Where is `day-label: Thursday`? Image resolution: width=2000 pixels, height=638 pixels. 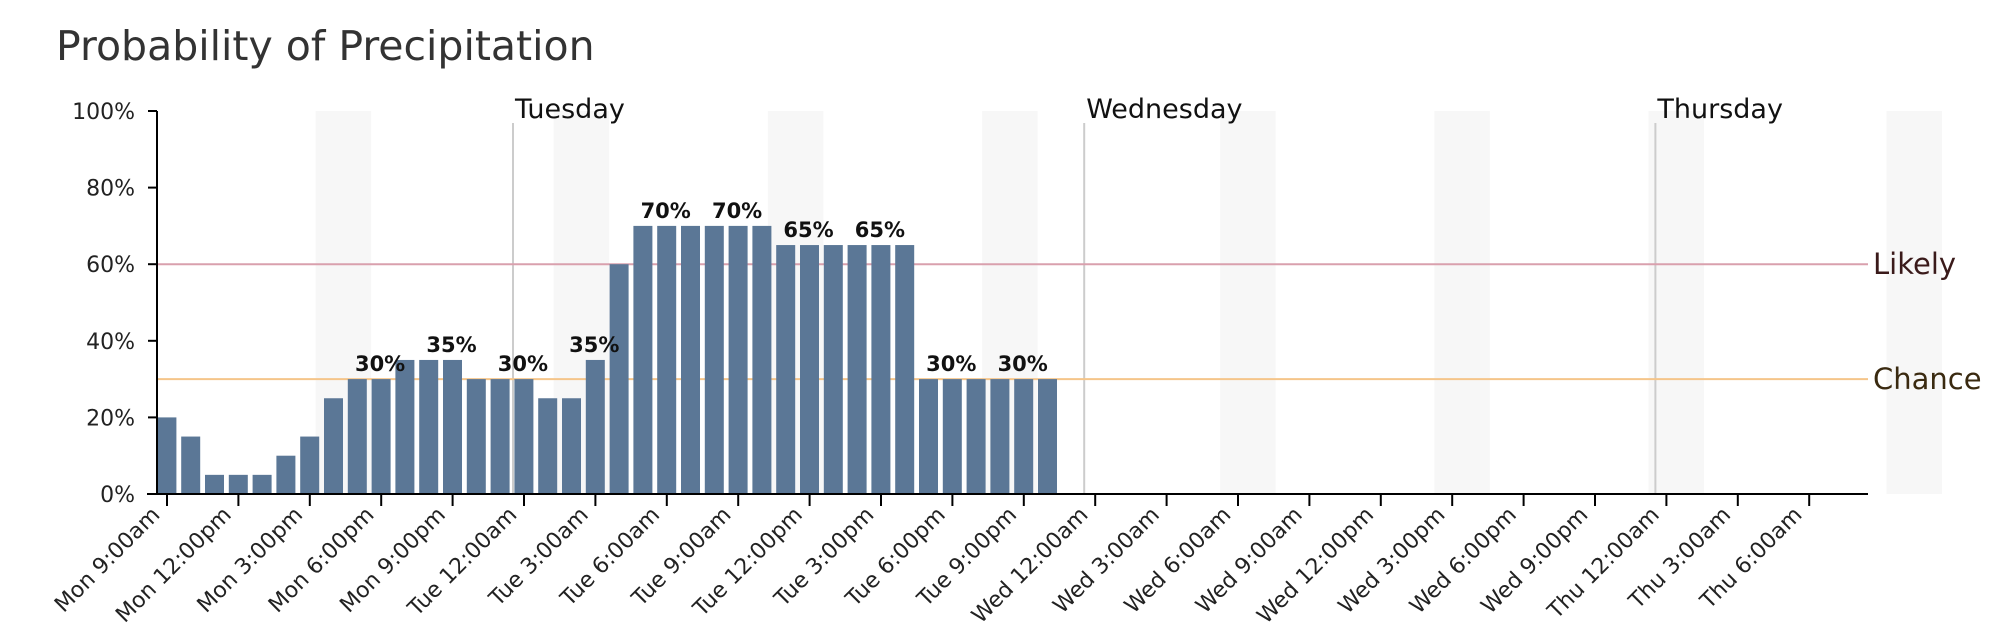 day-label: Thursday is located at coordinates (1719, 109).